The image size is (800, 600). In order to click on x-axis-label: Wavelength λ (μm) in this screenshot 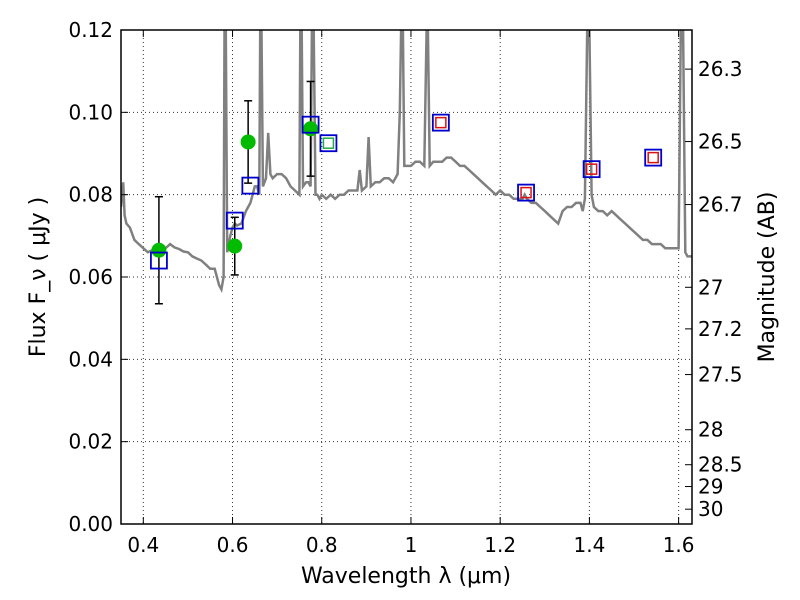, I will do `click(406, 576)`.